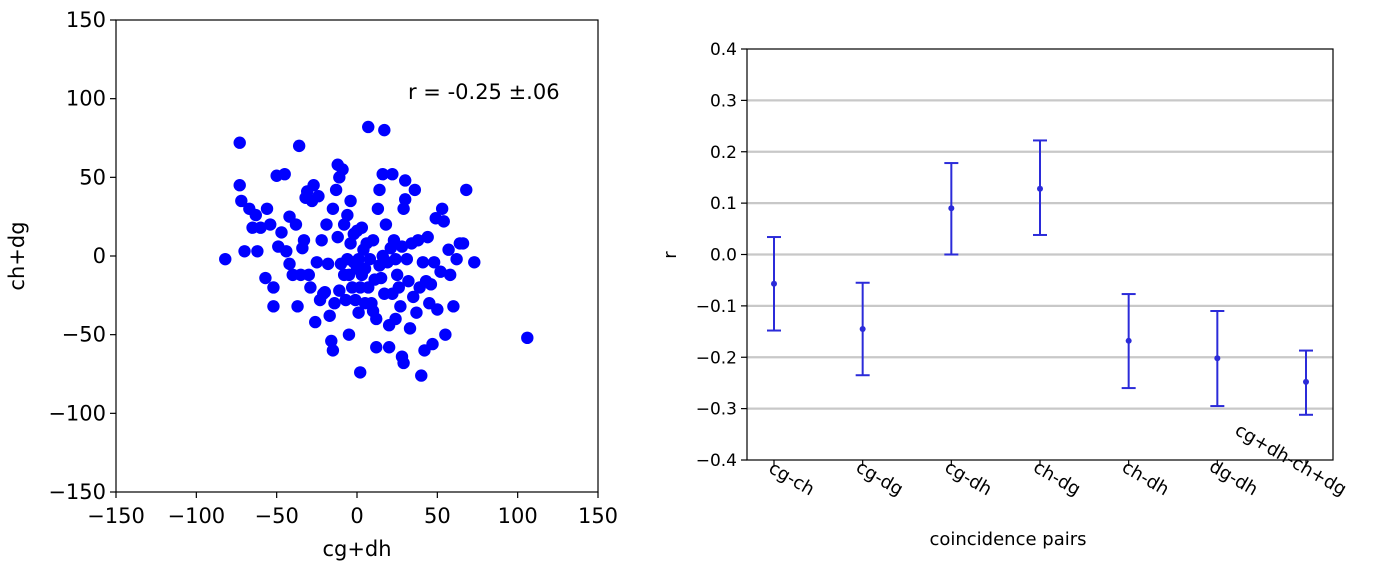 The width and height of the screenshot is (1391, 577). I want to click on errorbar-y-tick-label: 0.2, so click(723, 153).